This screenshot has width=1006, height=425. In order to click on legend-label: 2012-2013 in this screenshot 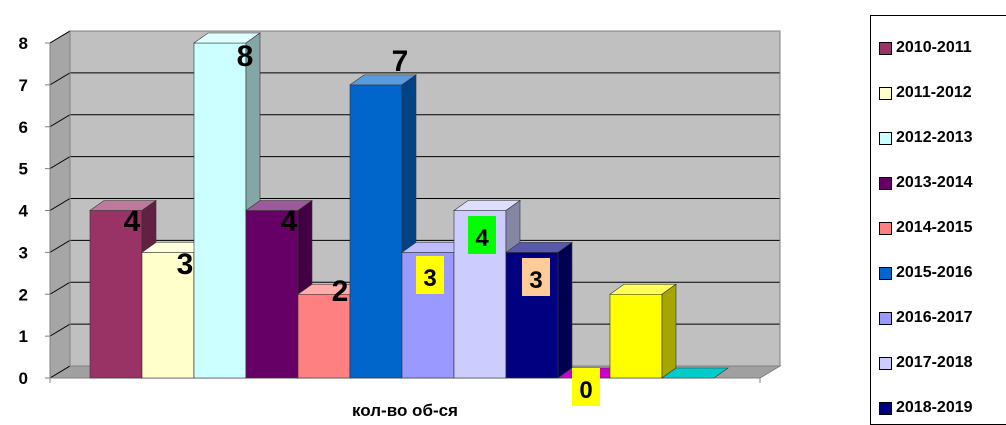, I will do `click(934, 137)`.